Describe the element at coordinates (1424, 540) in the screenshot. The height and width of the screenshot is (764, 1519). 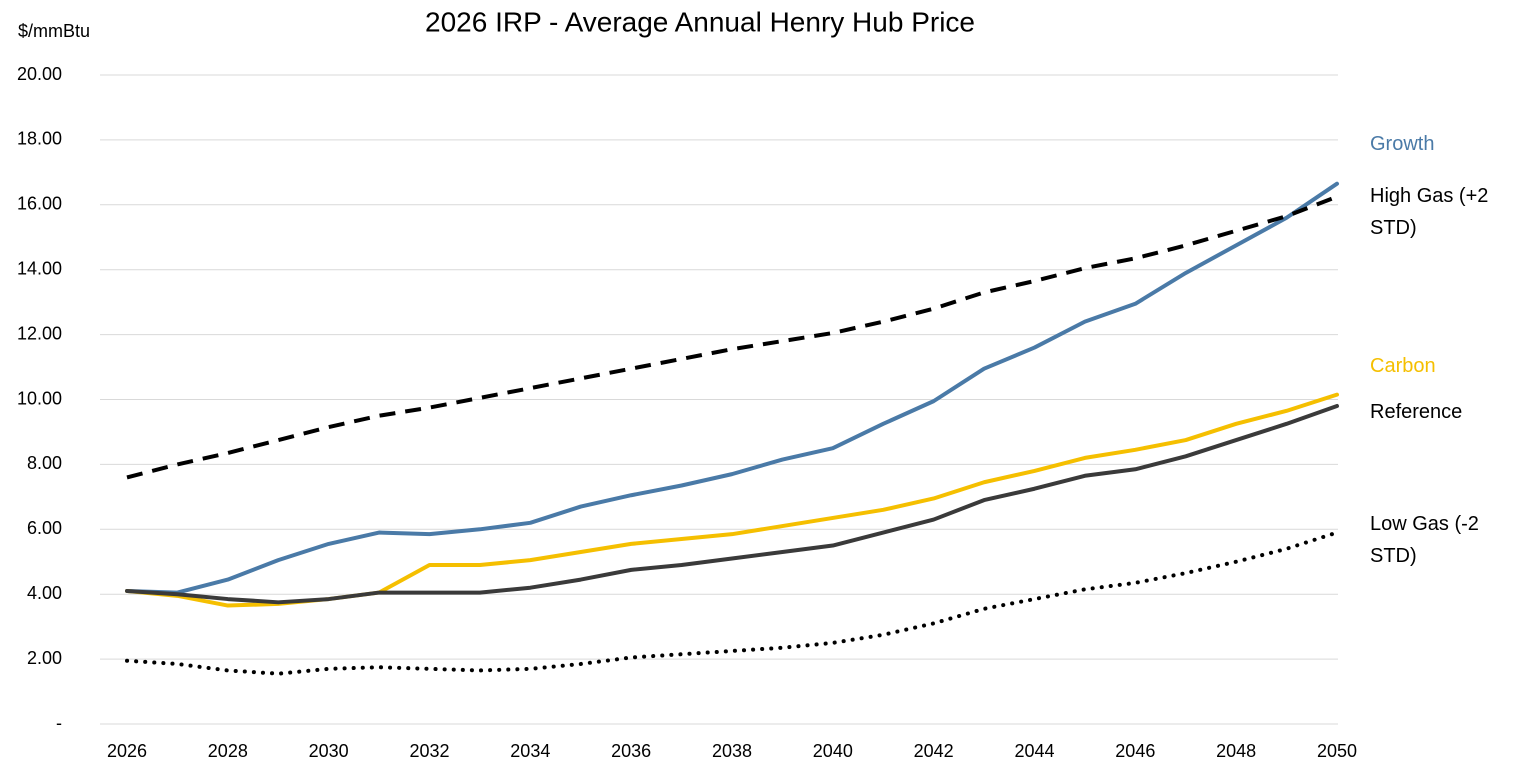
I see `legend-entry: Low Gas (-2 STD)` at that location.